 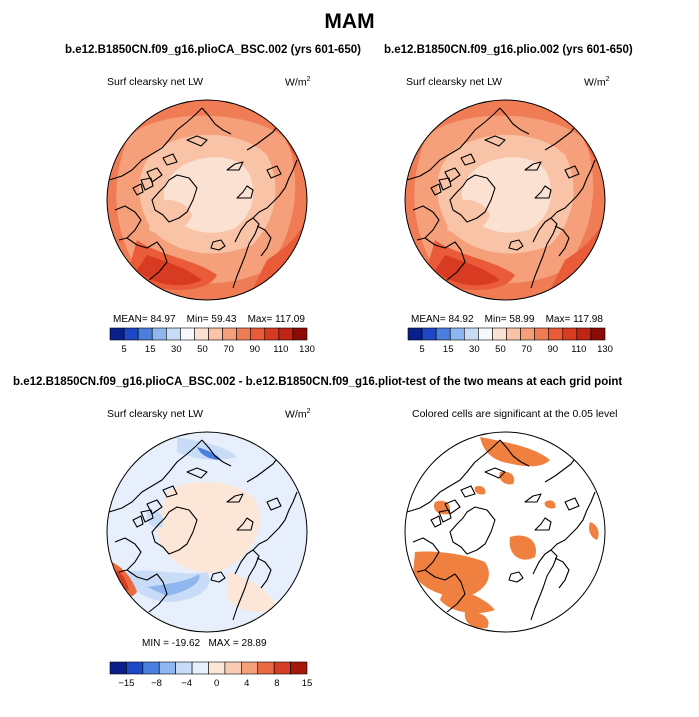 I want to click on panel2-colorbar-tick-label: 70, so click(x=526, y=349).